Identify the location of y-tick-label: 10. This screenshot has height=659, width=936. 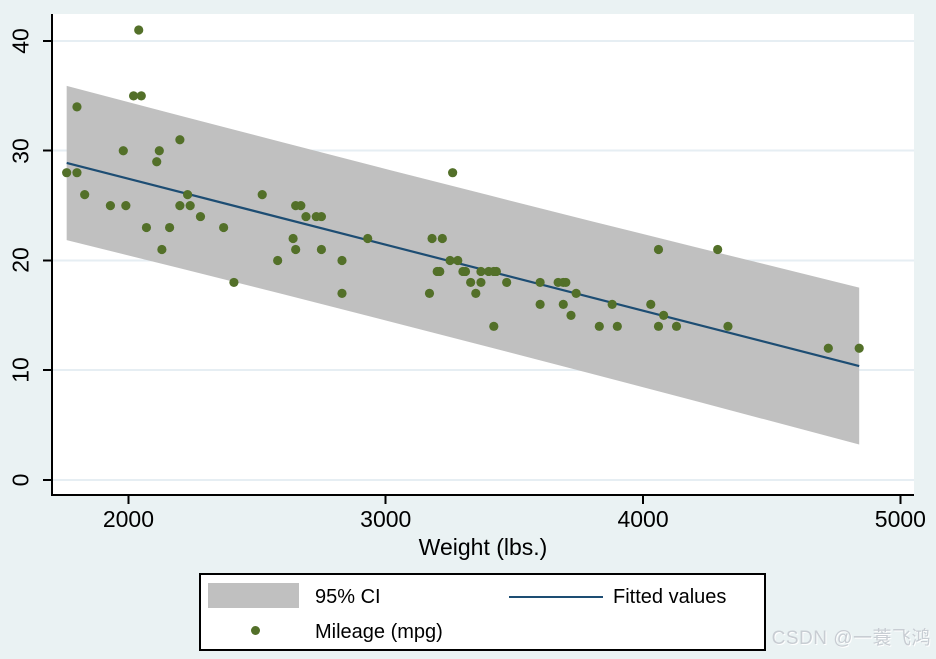
(20, 370).